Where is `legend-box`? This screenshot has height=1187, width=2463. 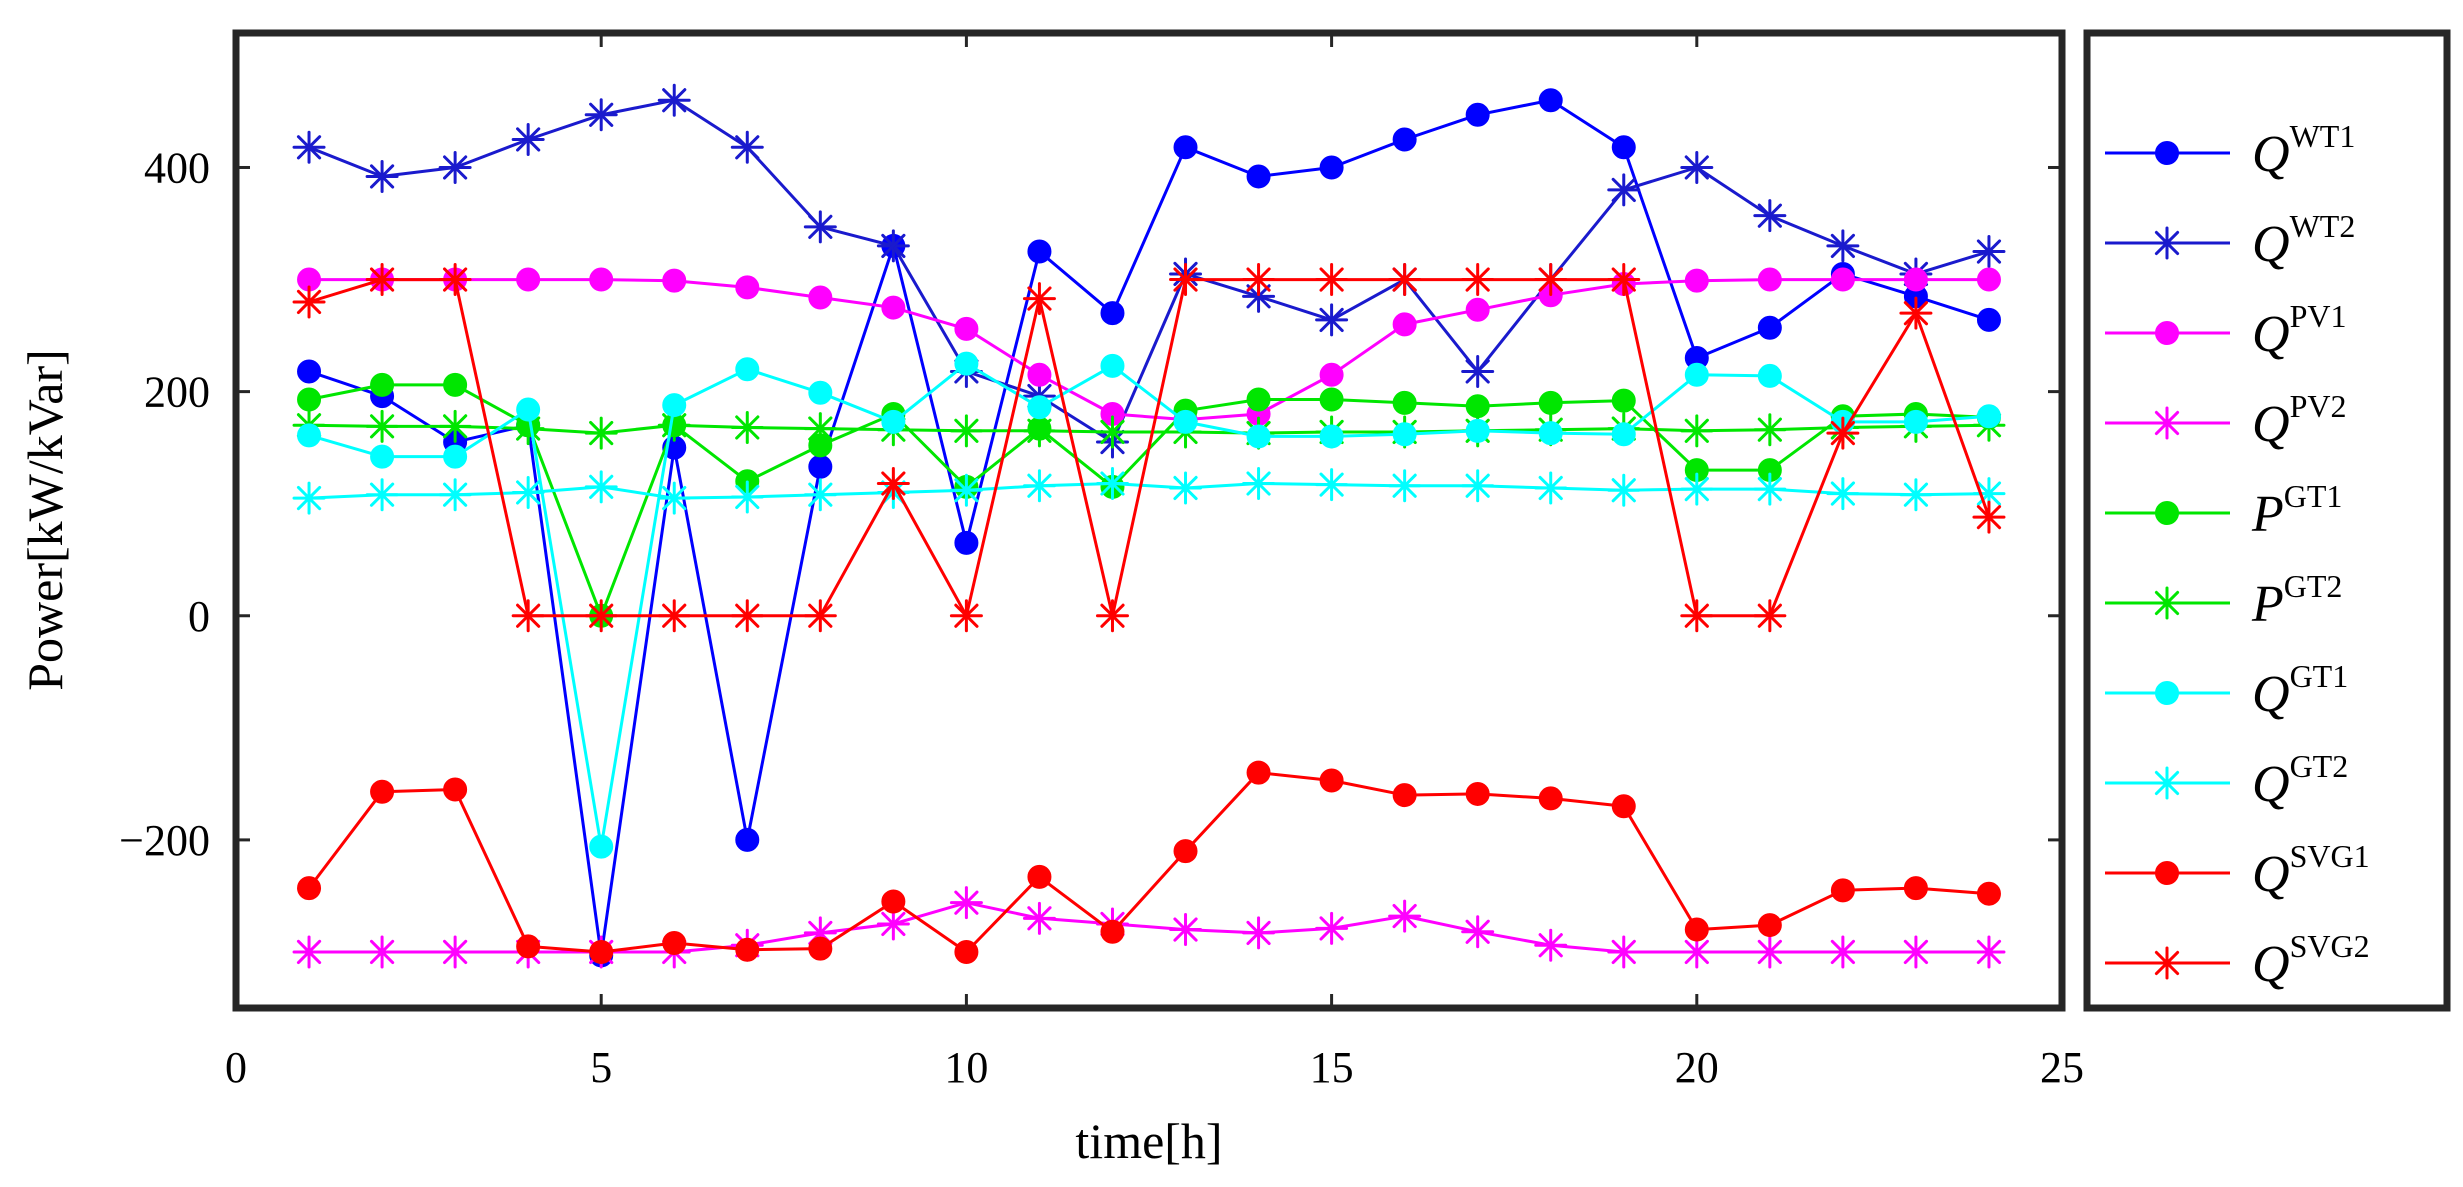
legend-box is located at coordinates (2267, 520).